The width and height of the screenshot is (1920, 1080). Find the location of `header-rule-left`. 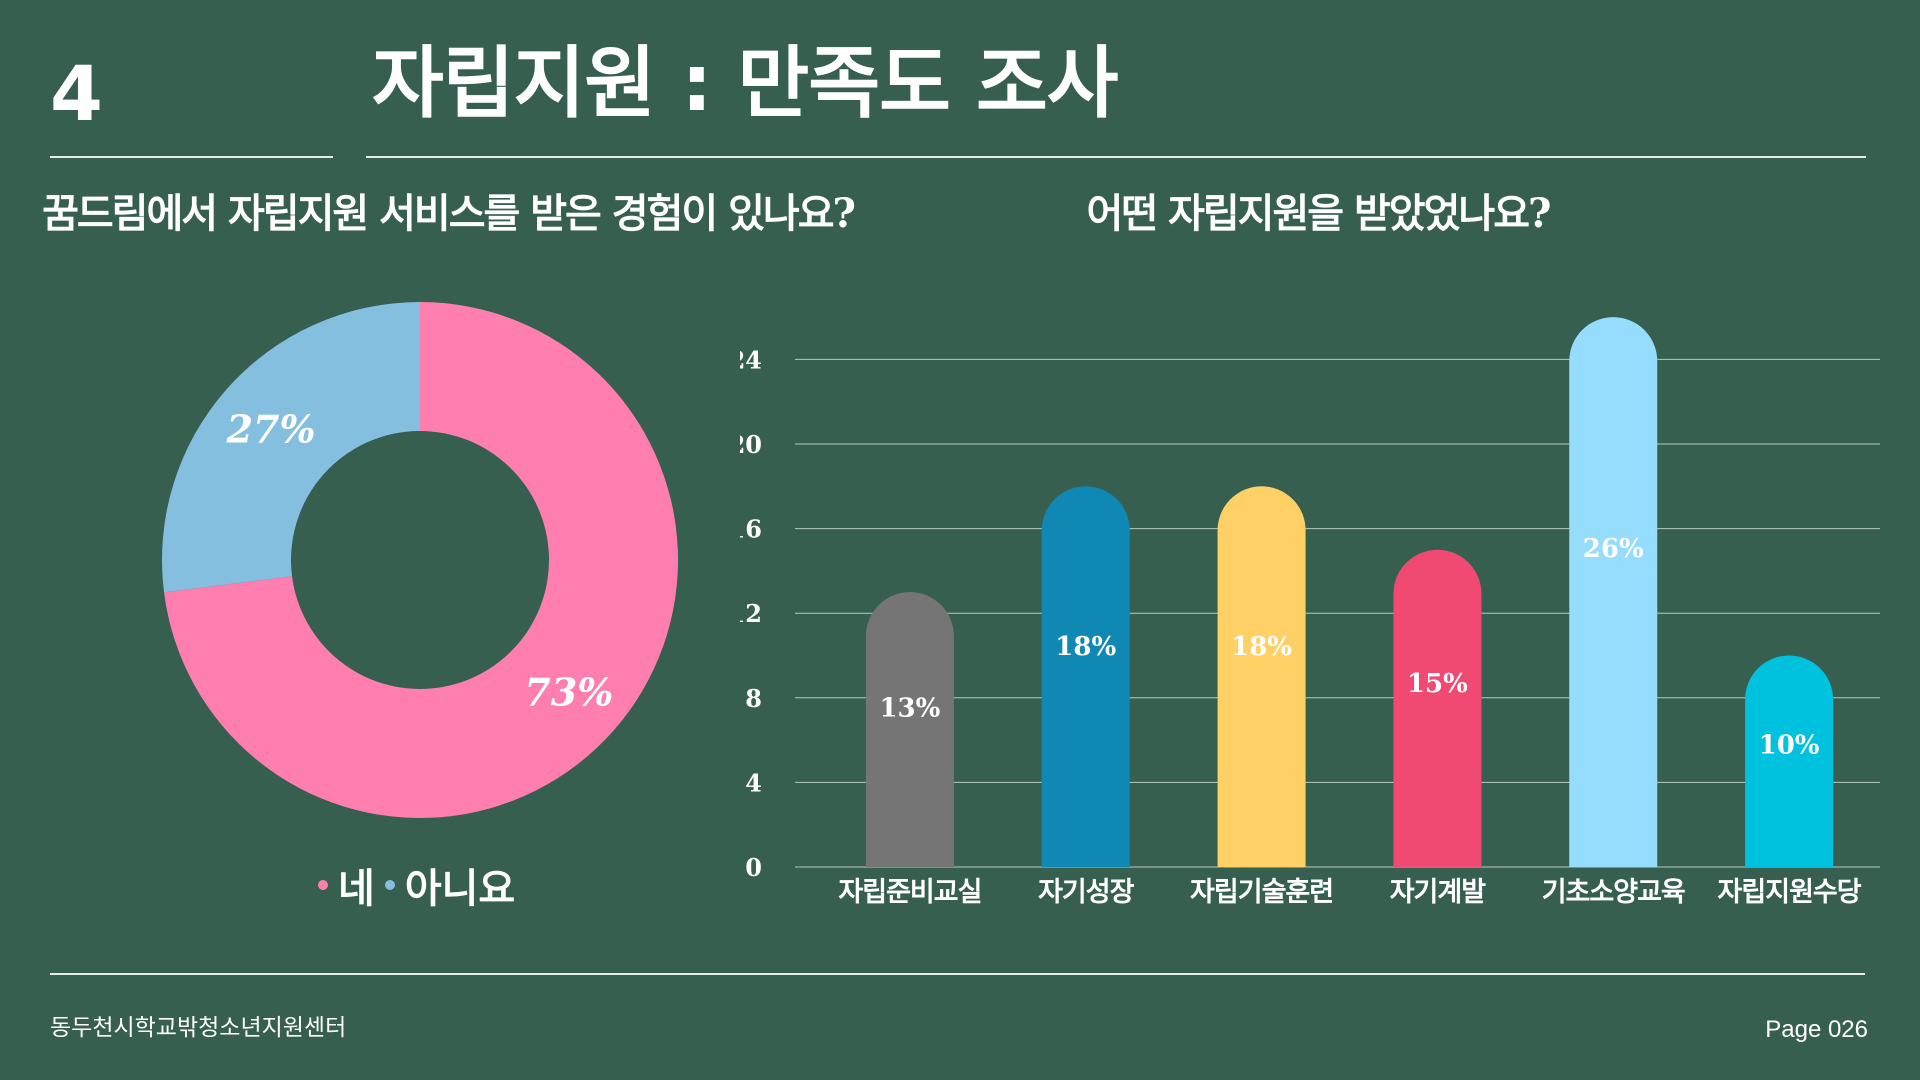

header-rule-left is located at coordinates (191, 157).